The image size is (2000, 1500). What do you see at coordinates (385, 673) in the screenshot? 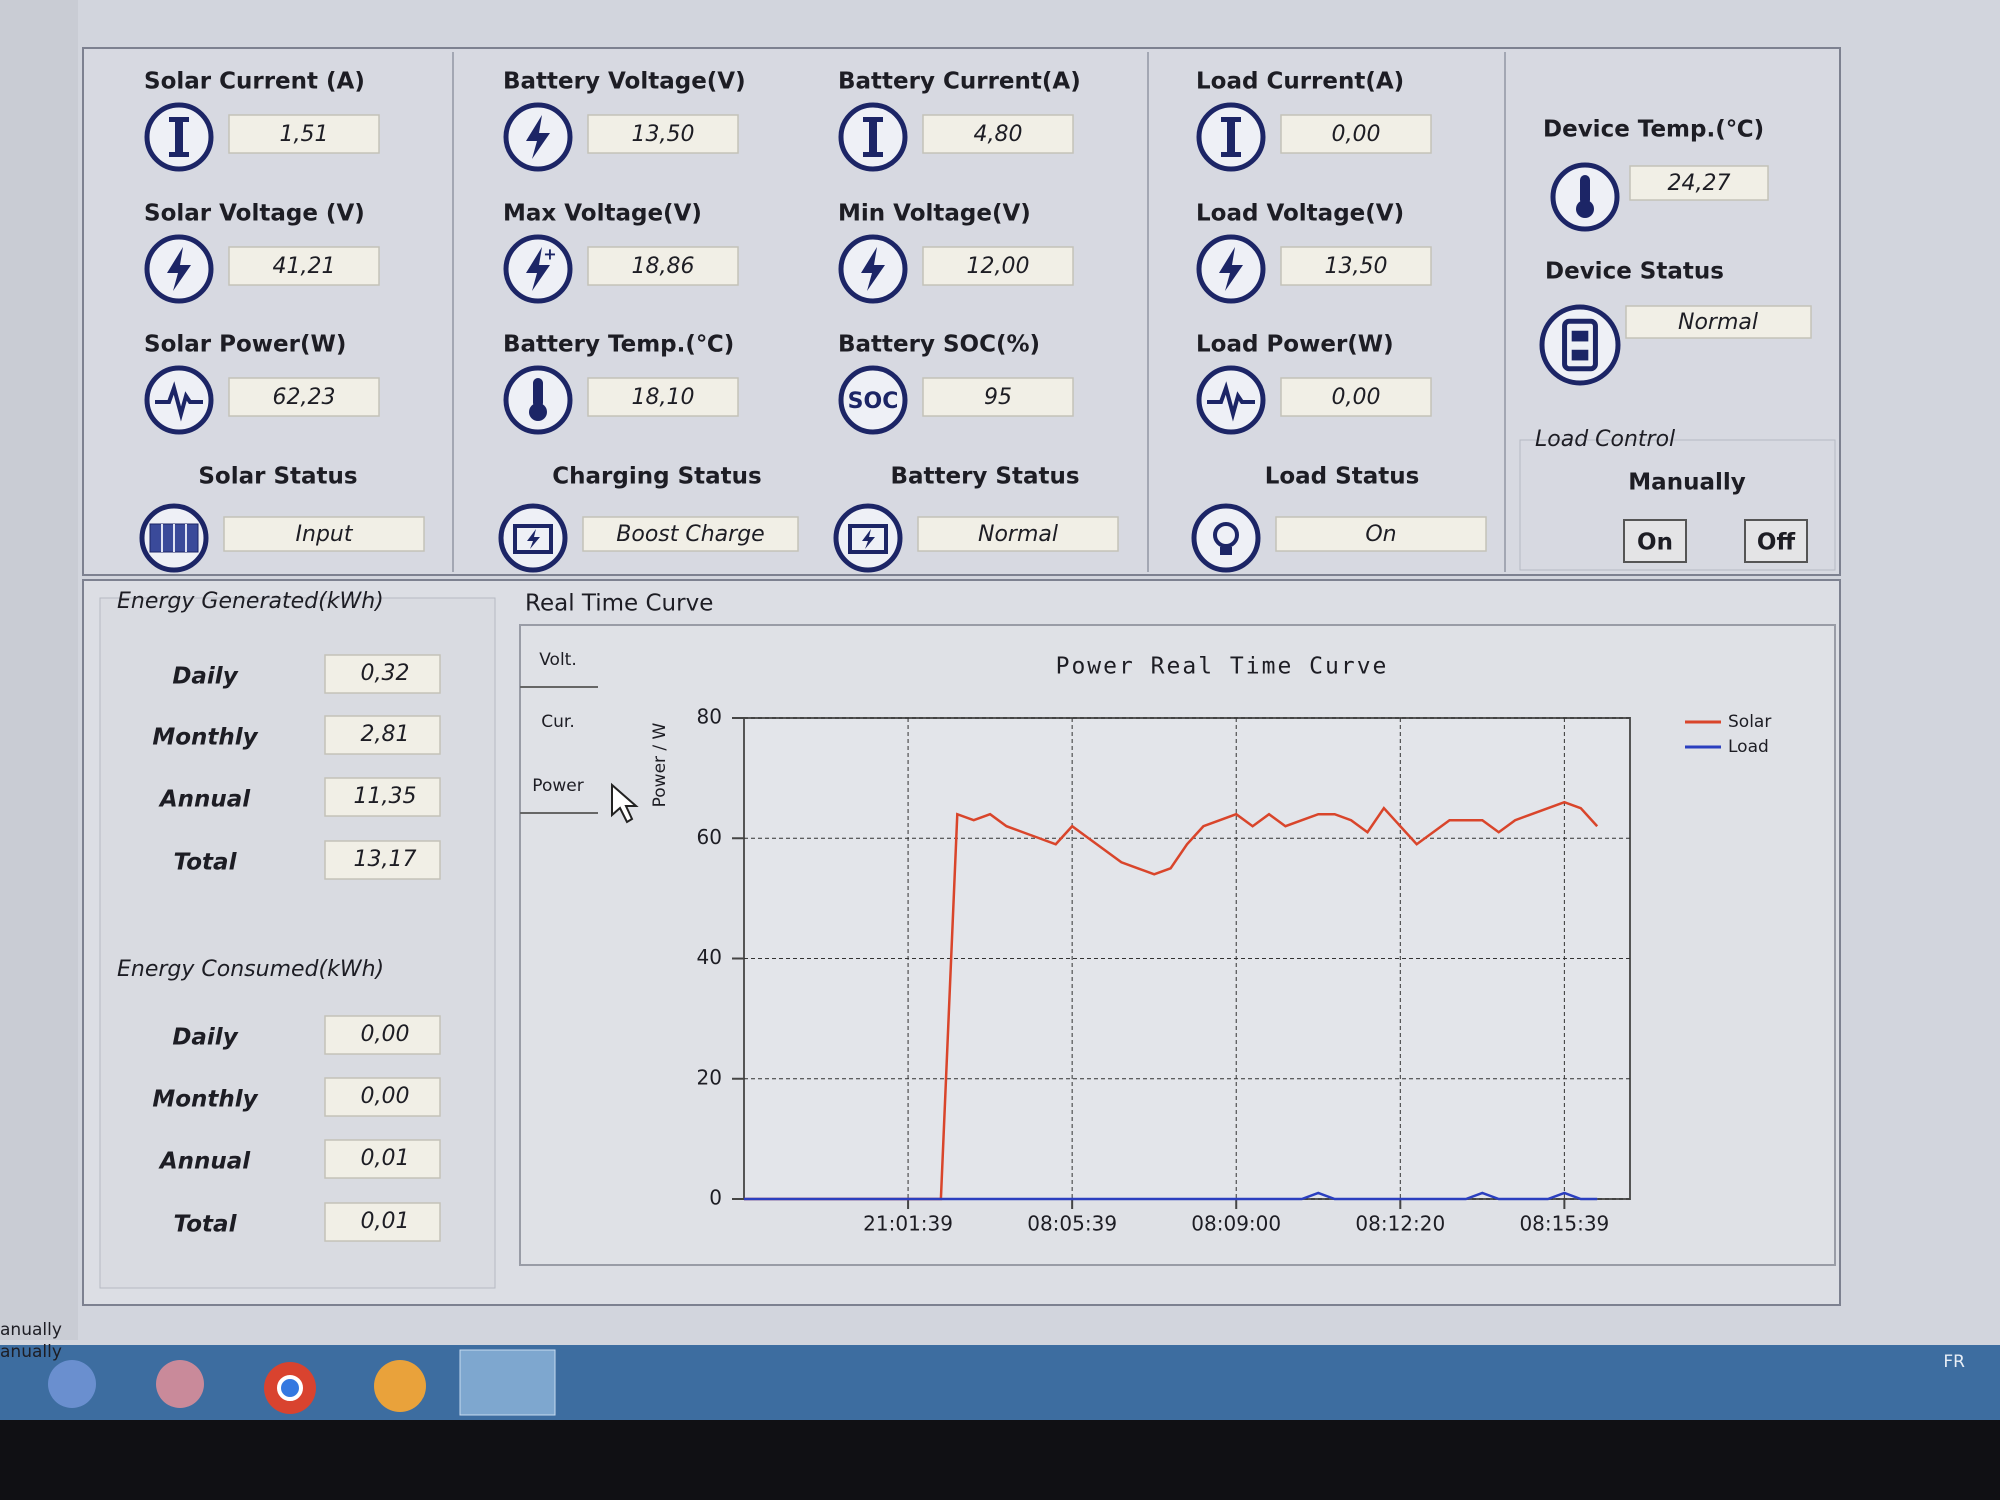
I see `energy-row-value: 0,32` at bounding box center [385, 673].